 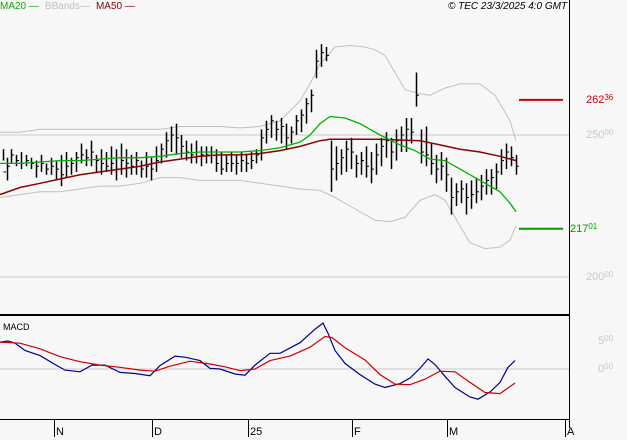 I want to click on legend-ma20: MA20 —, so click(x=19, y=6).